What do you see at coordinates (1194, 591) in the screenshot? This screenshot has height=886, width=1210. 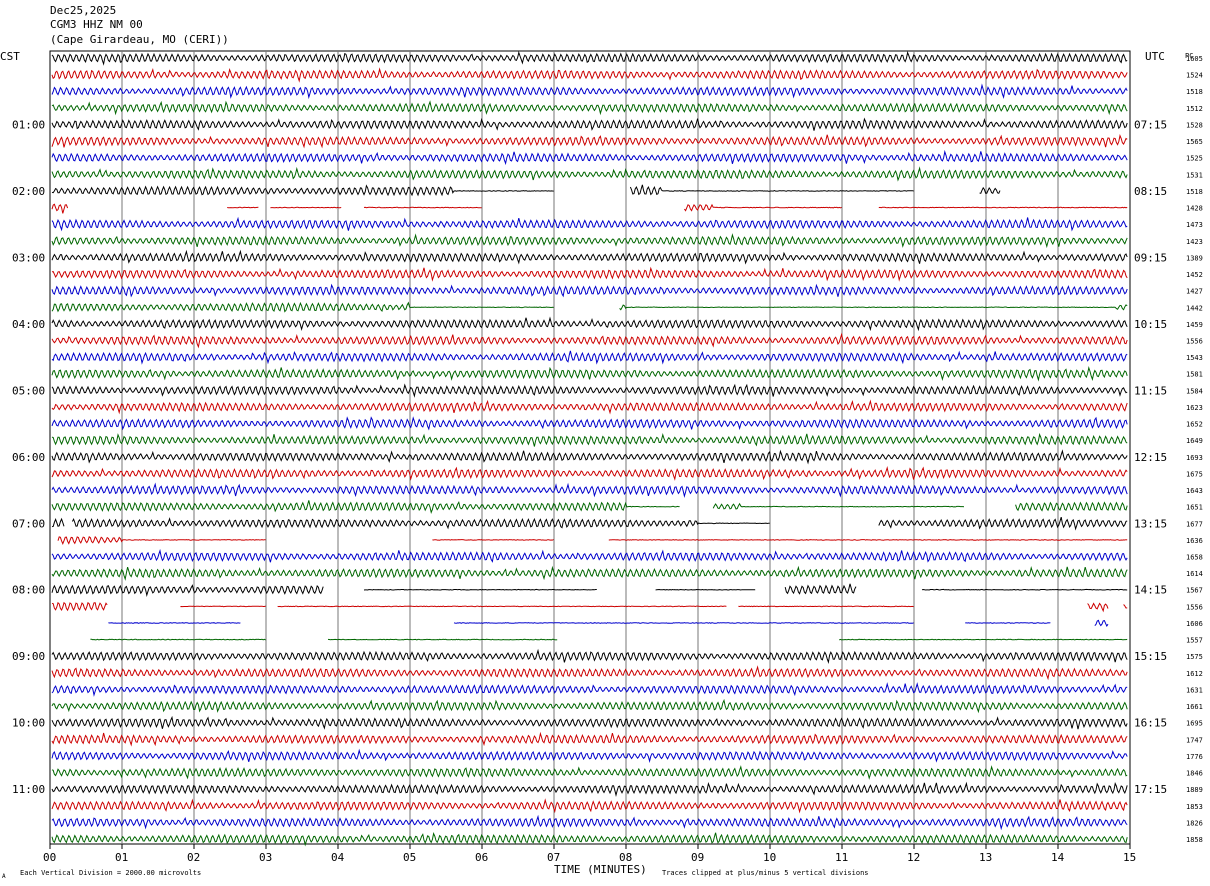 I see `trace-pc-value: 1567` at bounding box center [1194, 591].